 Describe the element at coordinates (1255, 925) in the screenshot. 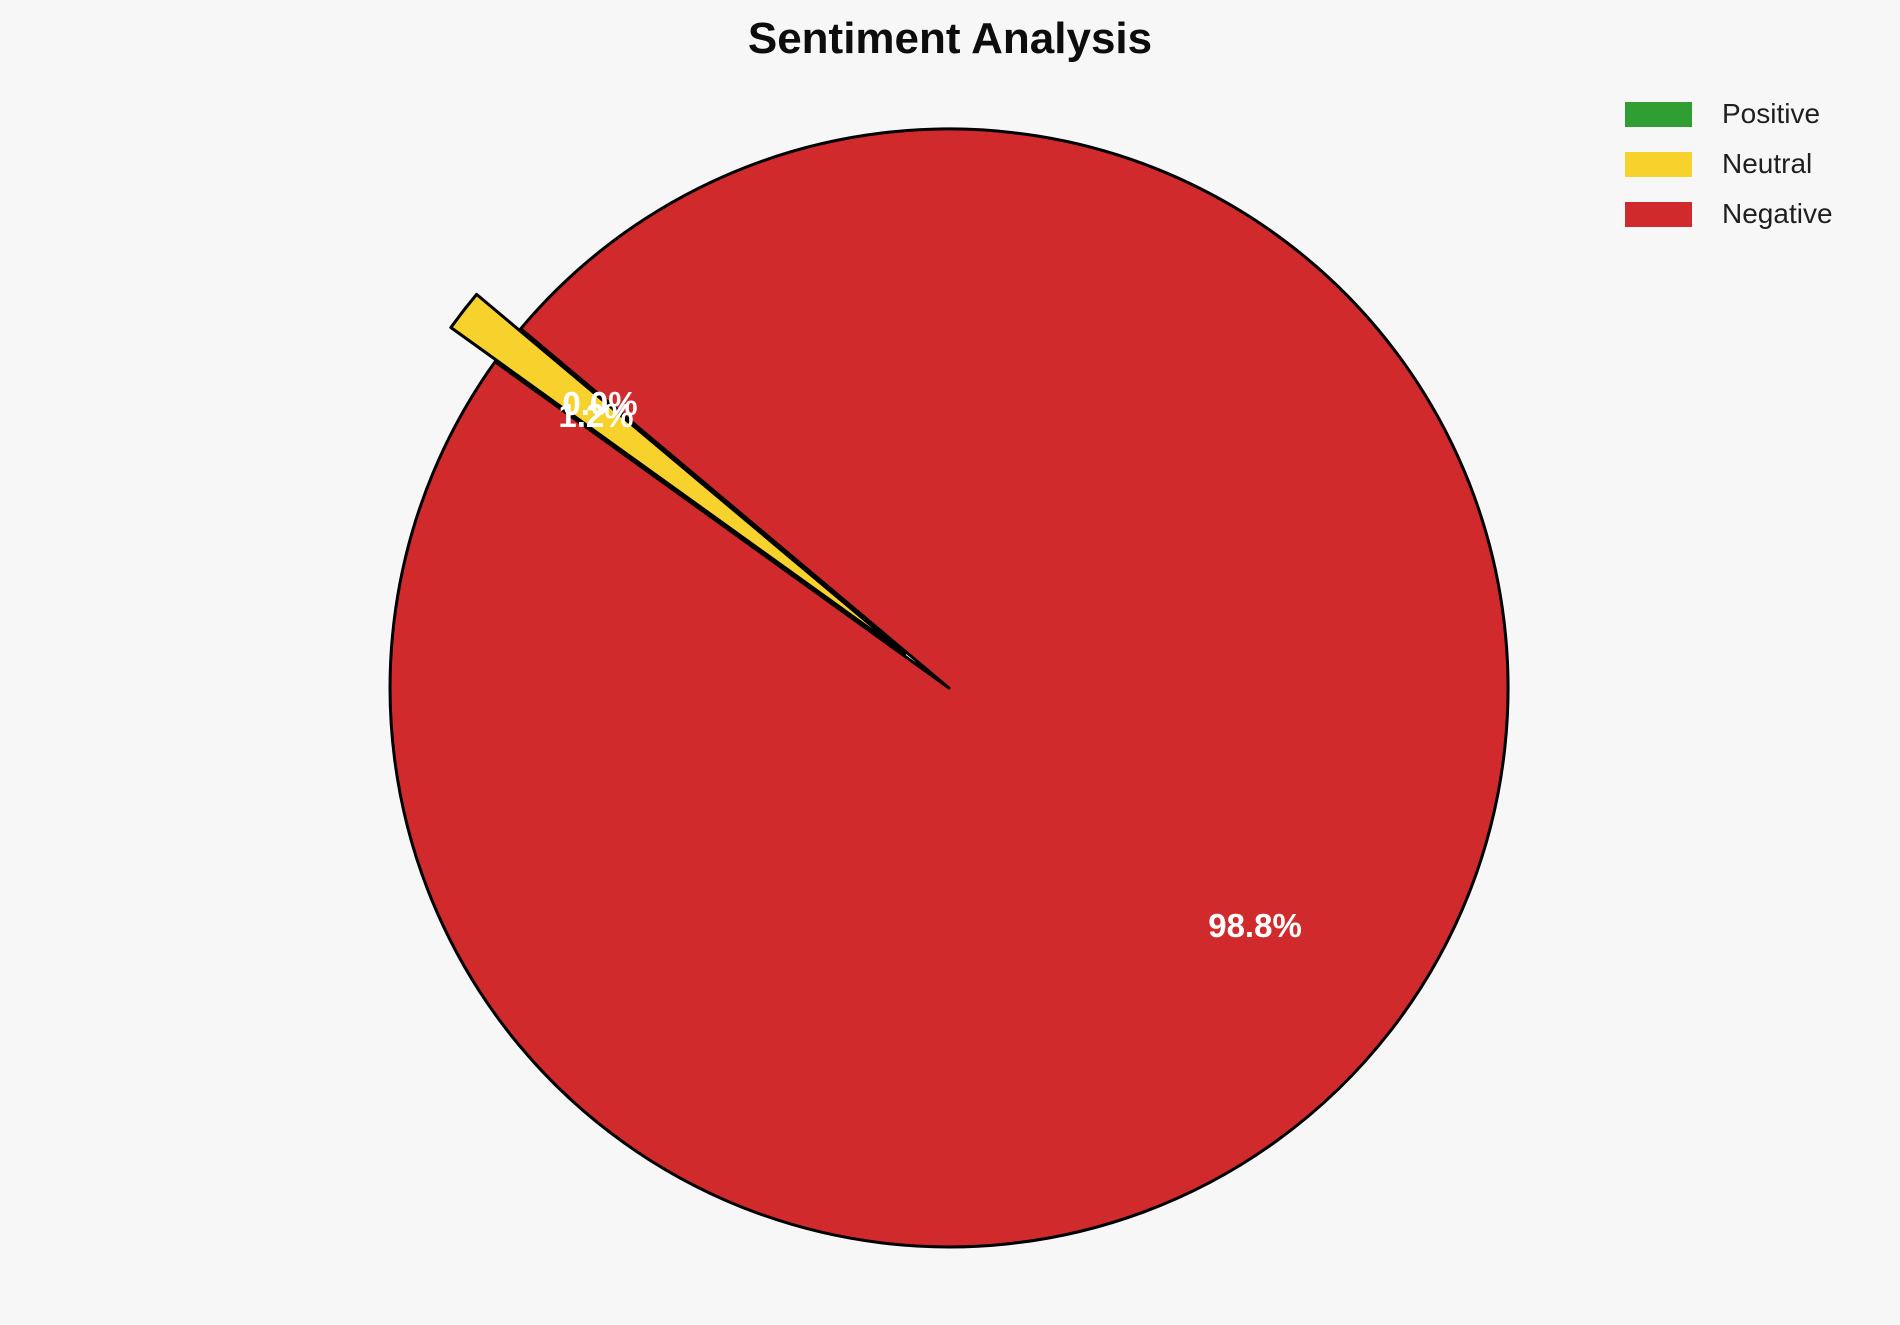

I see `pie-label-negative: 98.8%` at that location.